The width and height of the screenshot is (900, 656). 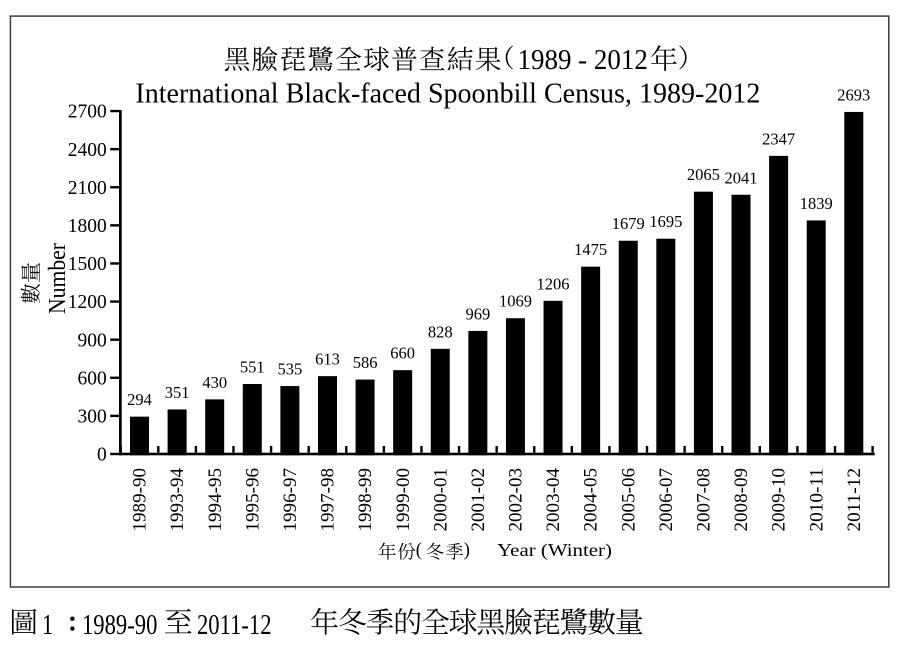 What do you see at coordinates (366, 500) in the screenshot?
I see `svg-text: 1998-99` at bounding box center [366, 500].